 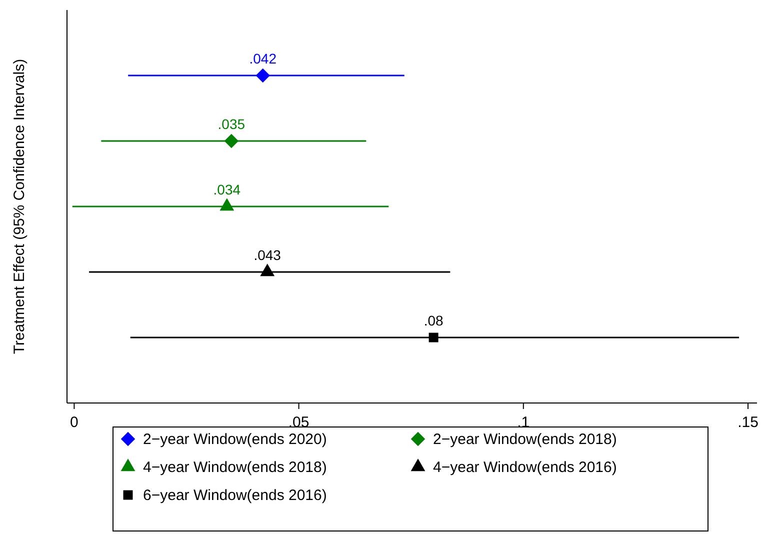 What do you see at coordinates (19, 206) in the screenshot?
I see `y-axis-title: Treatment Effect (95% Confidence Intervals)` at bounding box center [19, 206].